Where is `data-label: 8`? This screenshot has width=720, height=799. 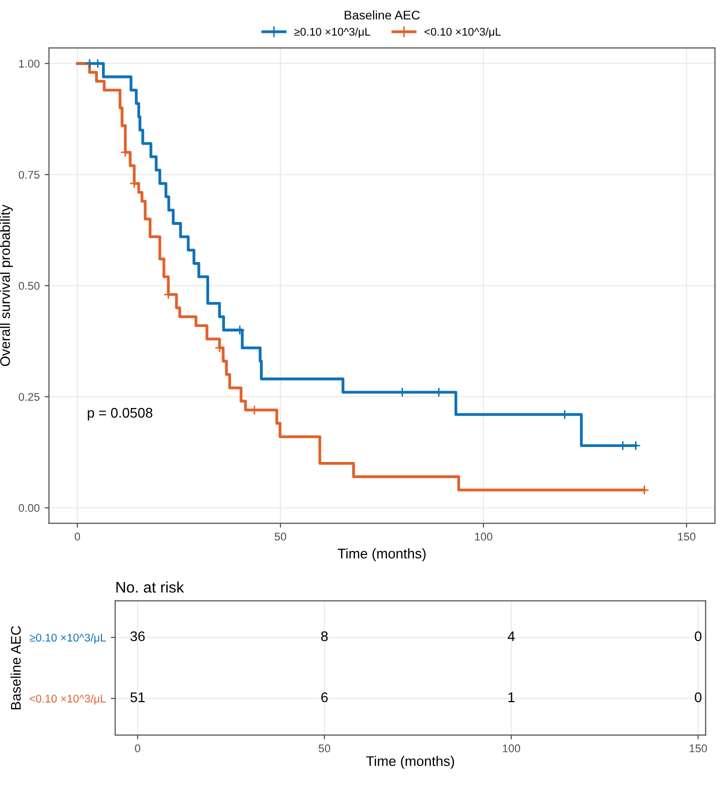
data-label: 8 is located at coordinates (324, 636).